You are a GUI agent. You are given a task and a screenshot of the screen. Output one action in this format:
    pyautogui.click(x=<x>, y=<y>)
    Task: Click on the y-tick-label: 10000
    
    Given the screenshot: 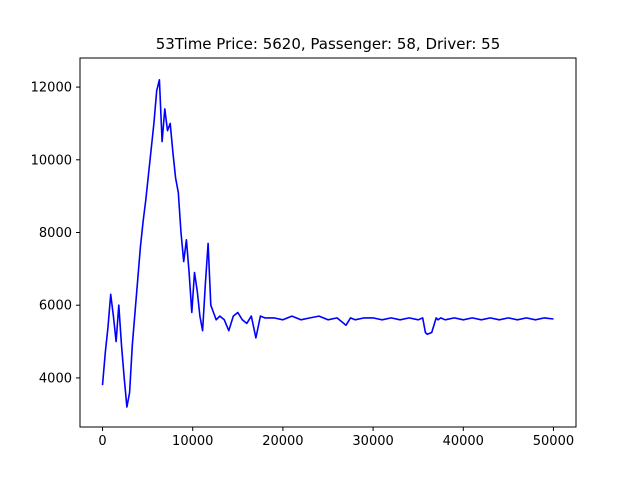 What is the action you would take?
    pyautogui.click(x=51, y=160)
    